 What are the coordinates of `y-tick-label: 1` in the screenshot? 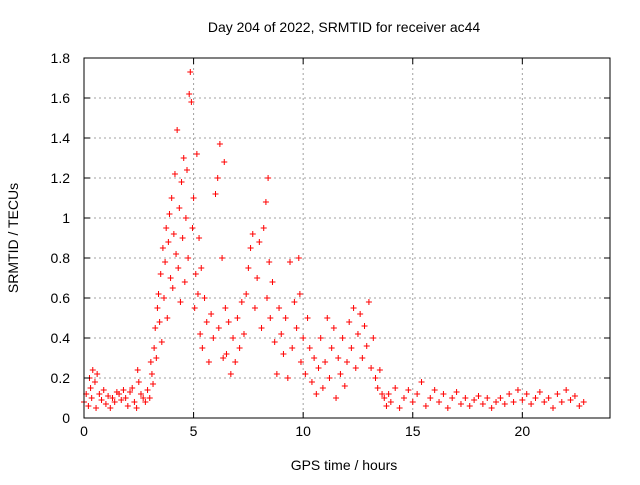 It's located at (66, 218).